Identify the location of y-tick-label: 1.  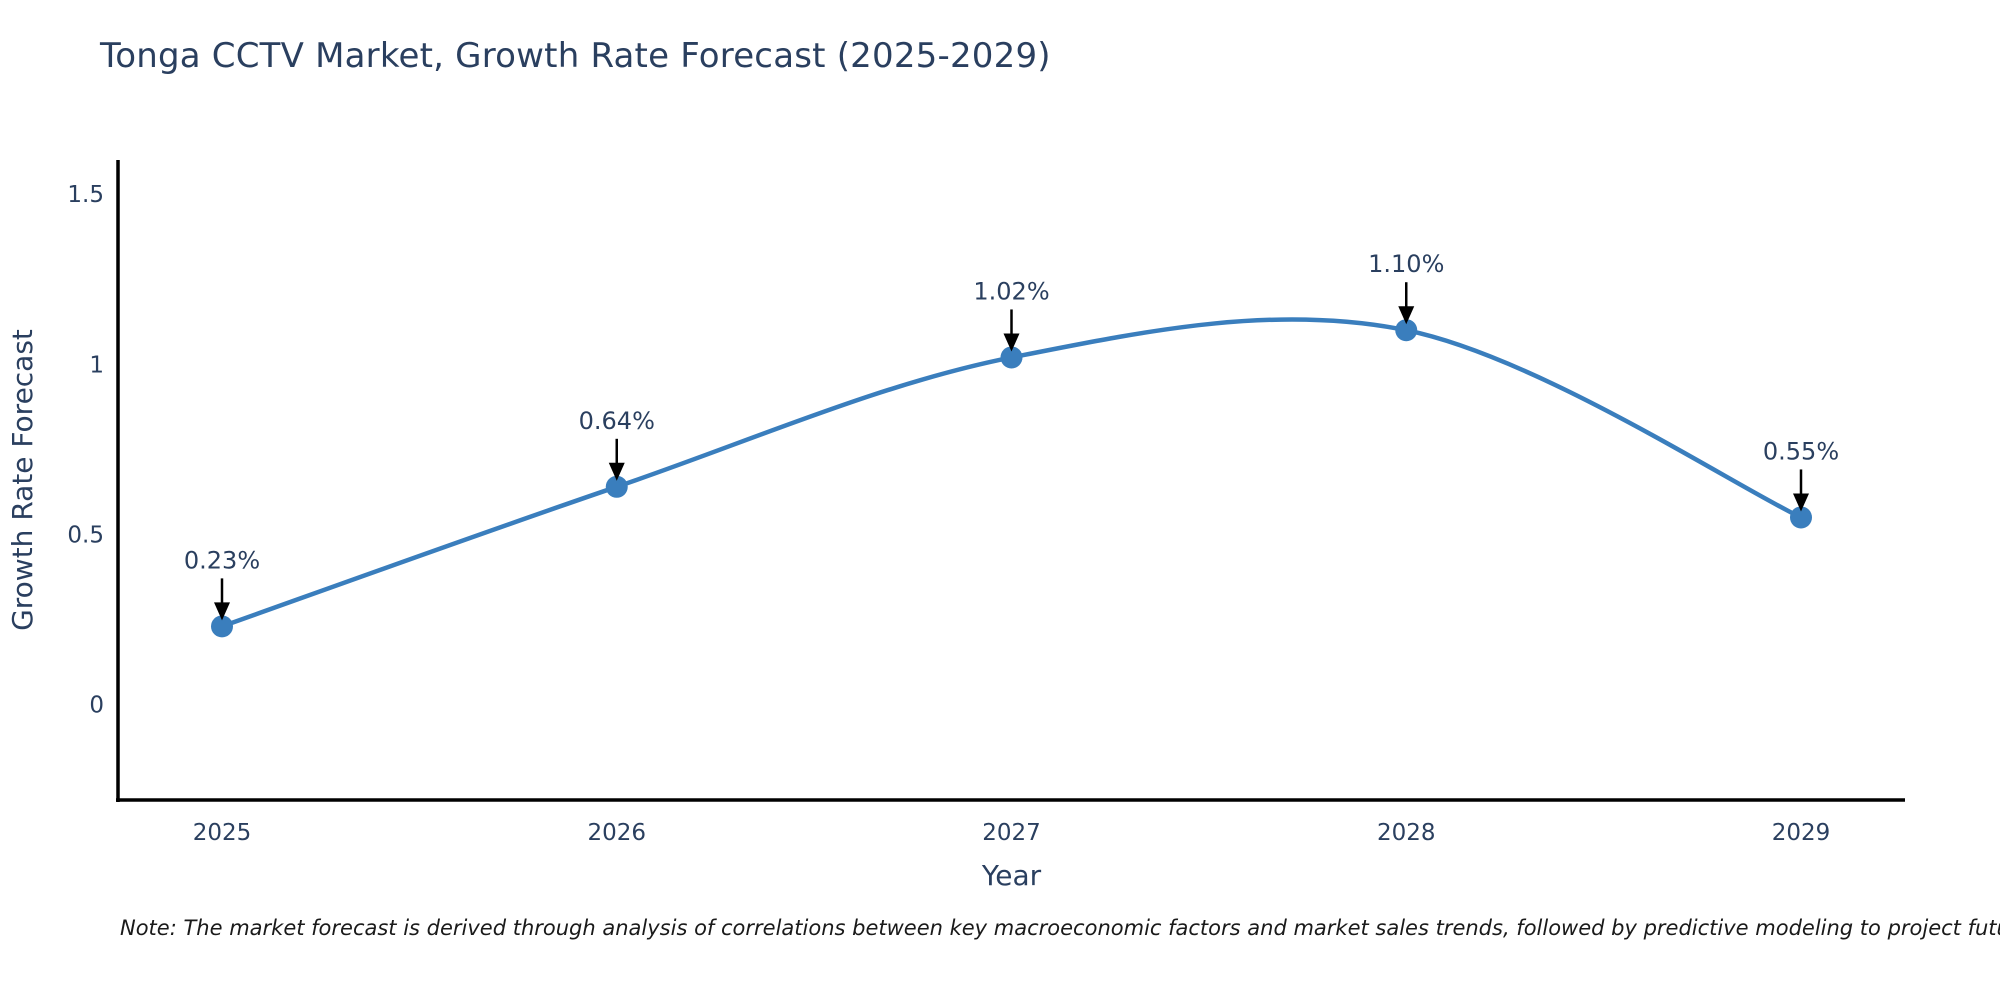
(96, 365).